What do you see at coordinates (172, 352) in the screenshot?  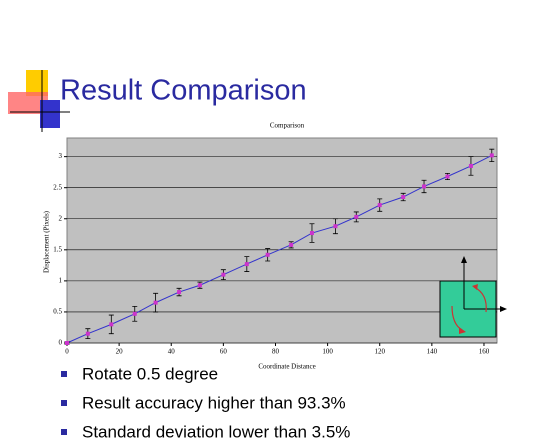 I see `x-tick-label: 40` at bounding box center [172, 352].